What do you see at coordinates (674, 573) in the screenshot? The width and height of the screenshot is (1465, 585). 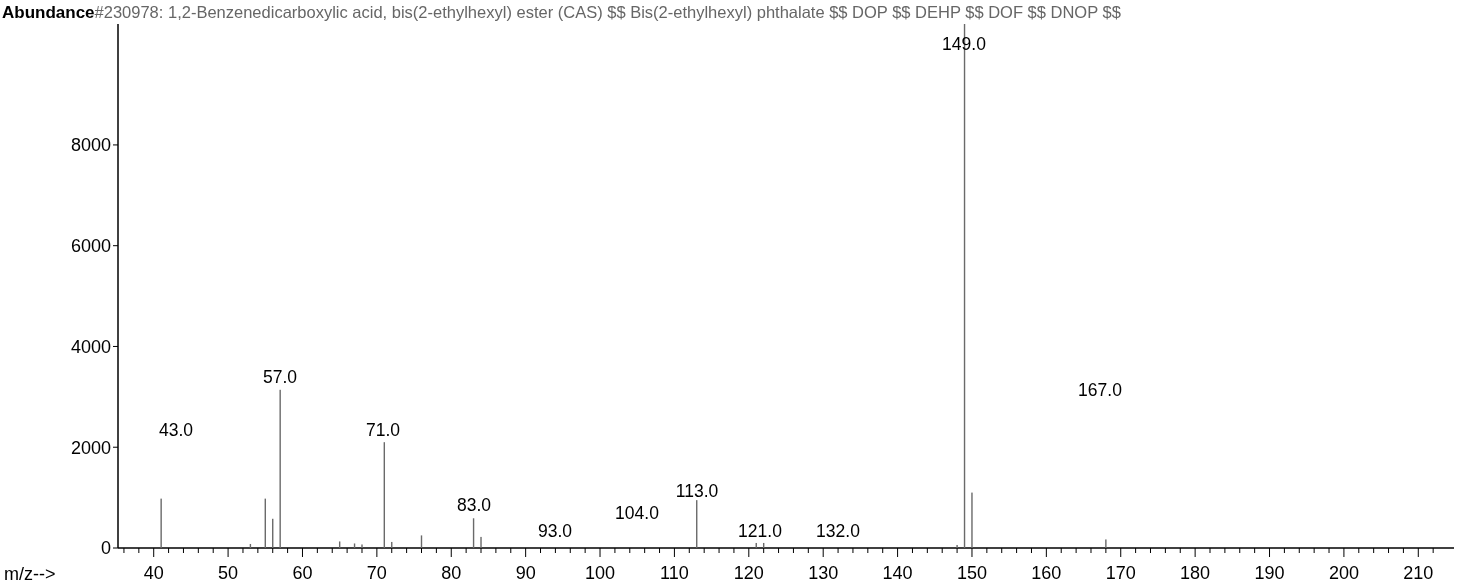 I see `x-tick-label: 110` at bounding box center [674, 573].